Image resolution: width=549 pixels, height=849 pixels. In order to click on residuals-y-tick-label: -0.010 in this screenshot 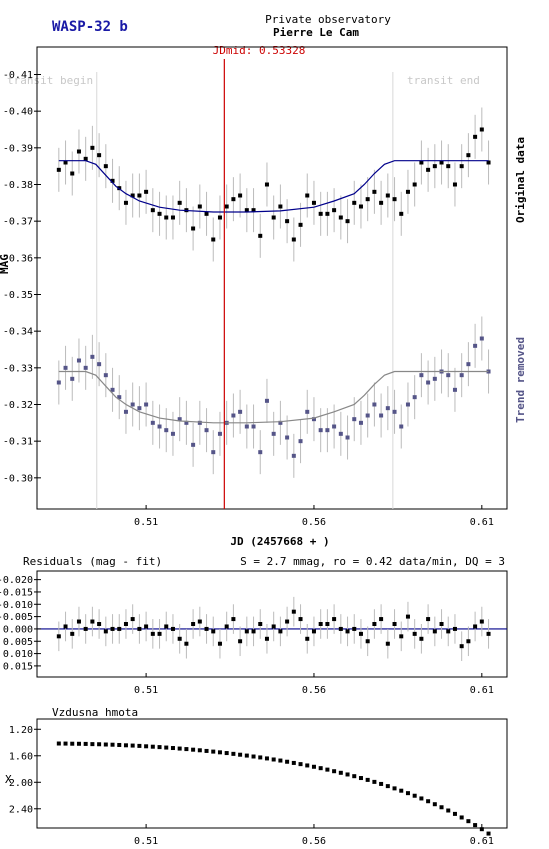, I will do `click(16, 605)`.